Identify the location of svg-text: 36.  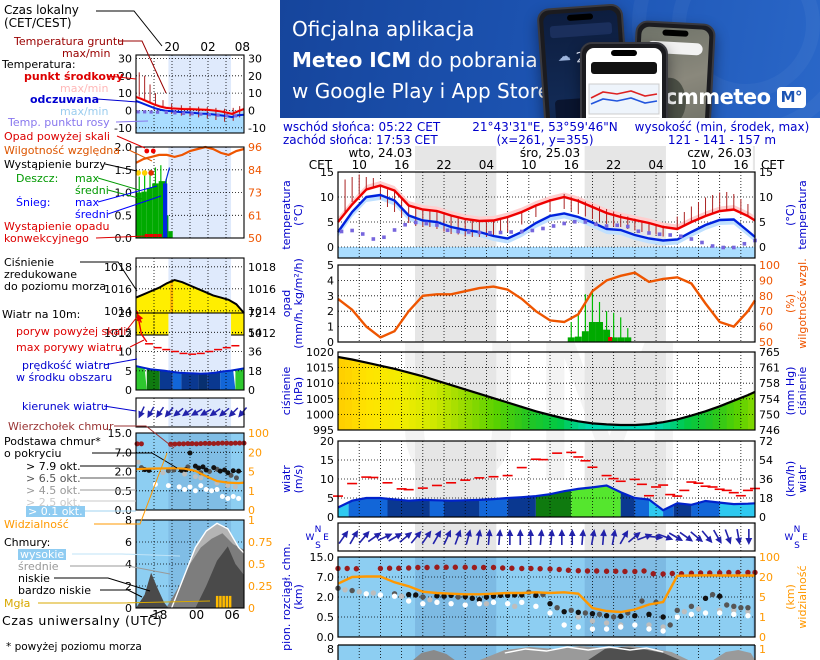
(255, 352).